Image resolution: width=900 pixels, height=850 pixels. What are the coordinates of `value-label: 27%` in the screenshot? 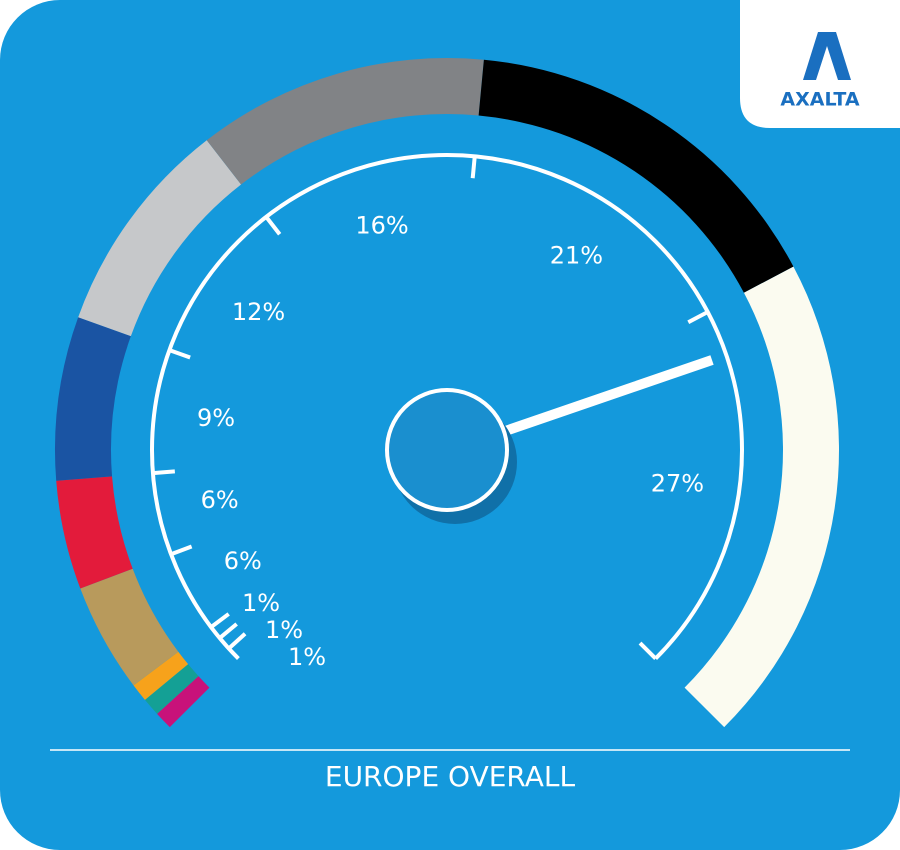 It's located at (677, 484).